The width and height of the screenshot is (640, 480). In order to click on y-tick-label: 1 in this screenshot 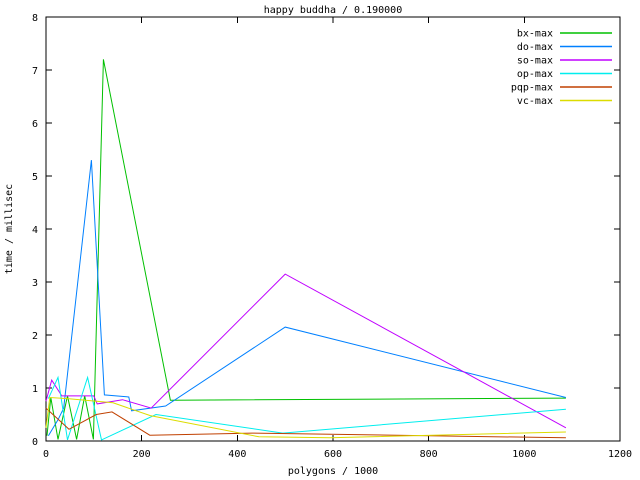, I will do `click(35, 389)`.